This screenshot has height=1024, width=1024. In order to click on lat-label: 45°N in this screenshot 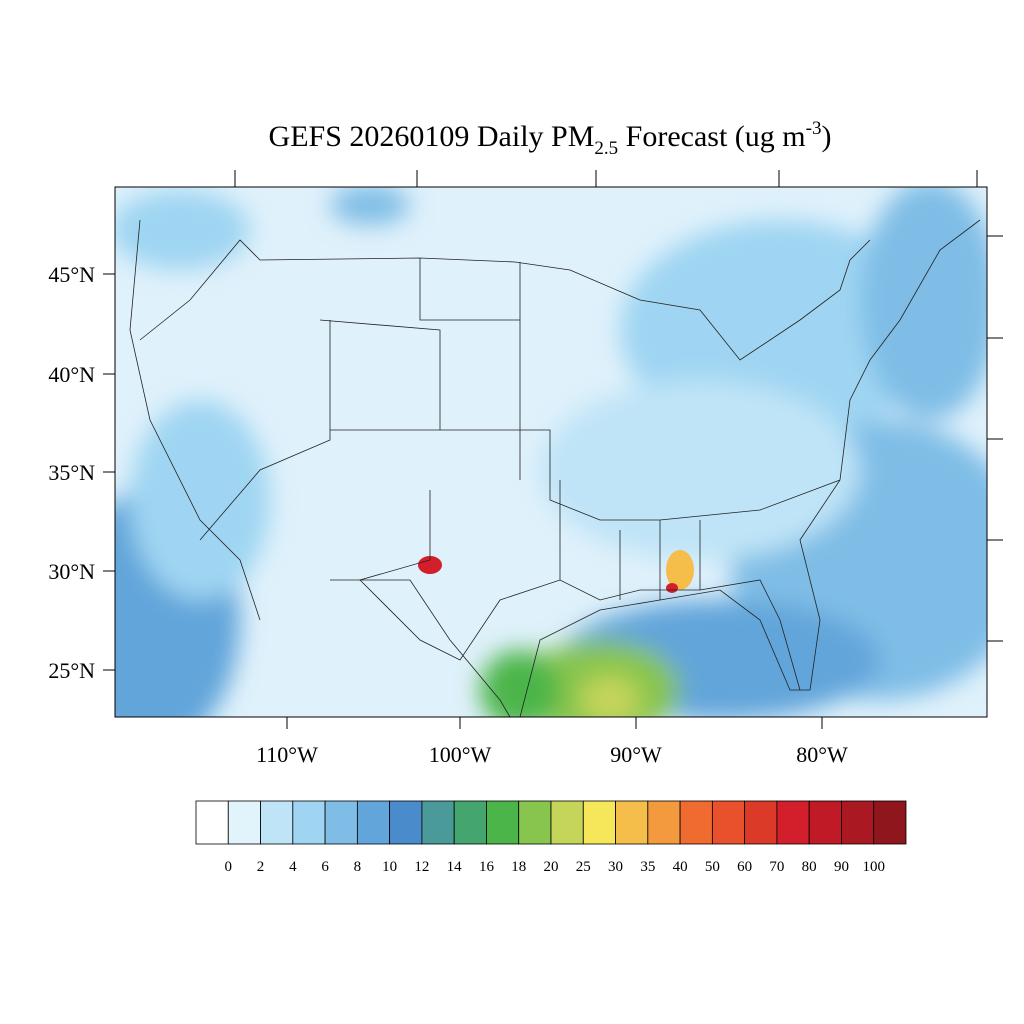, I will do `click(71, 274)`.